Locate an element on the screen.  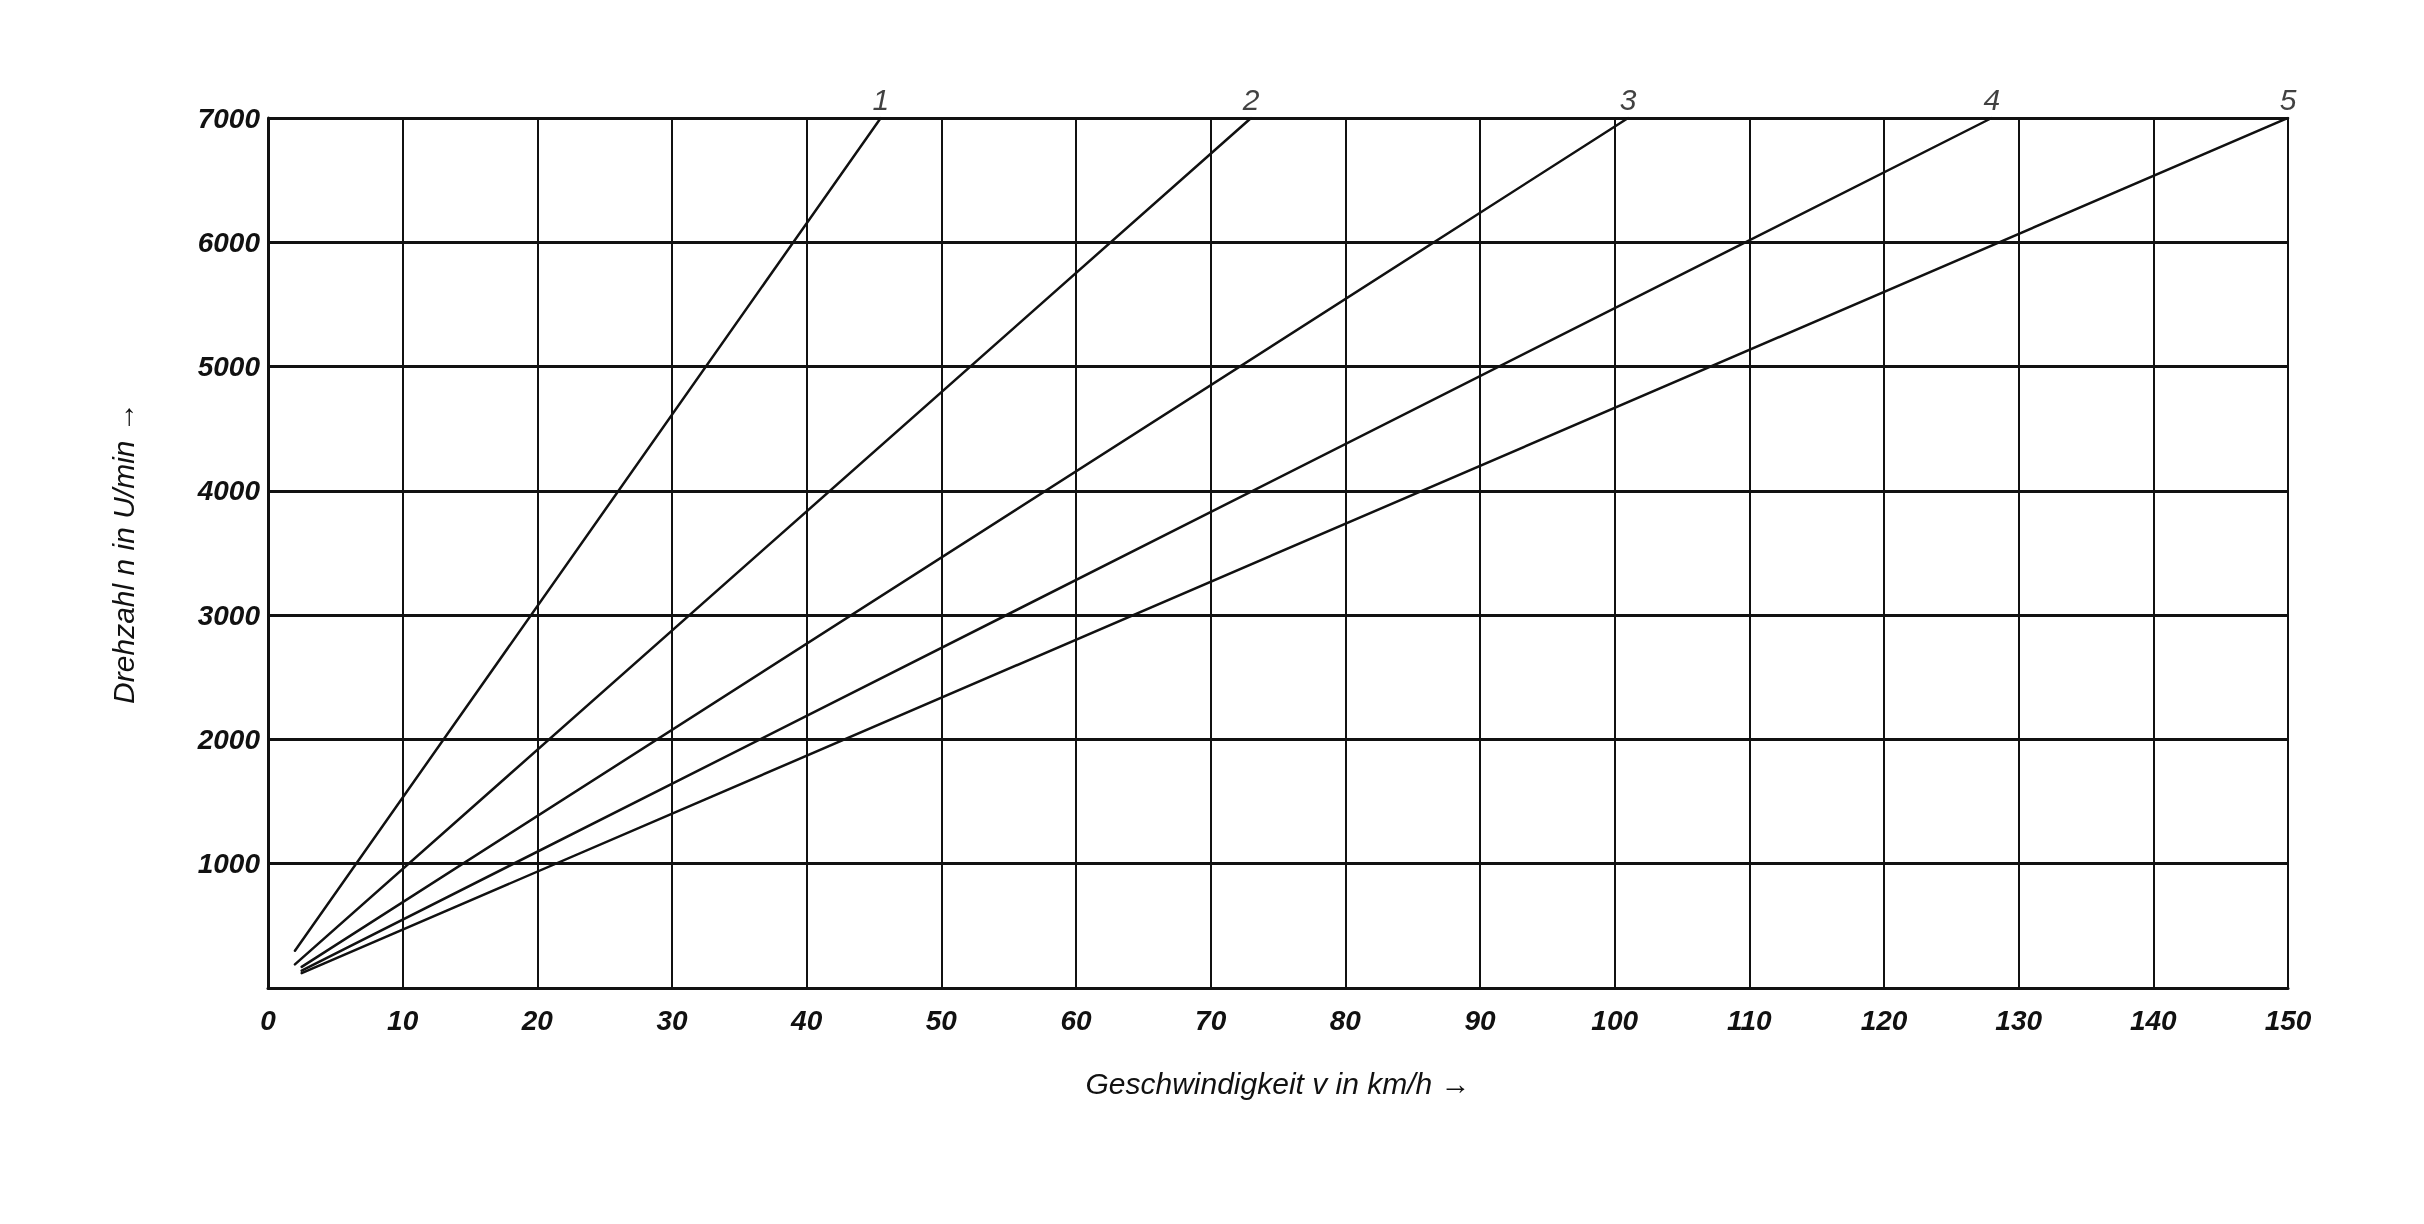
x-tick-label: 100 is located at coordinates (1615, 1020).